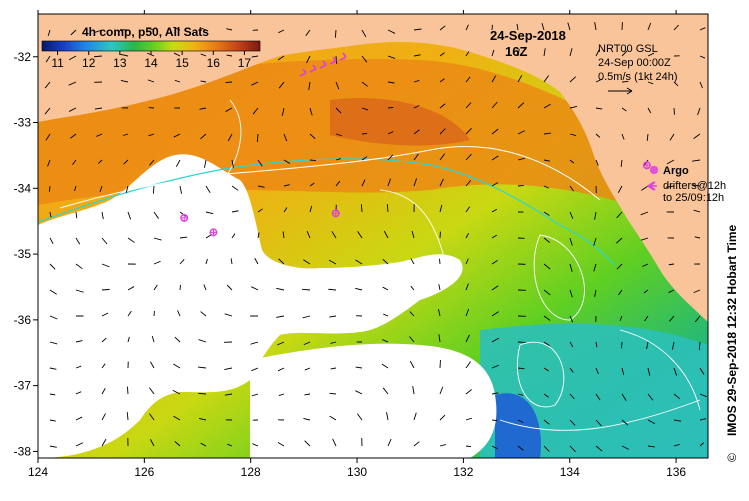 Image resolution: width=749 pixels, height=501 pixels. I want to click on lat-tick-label: -35, so click(23, 254).